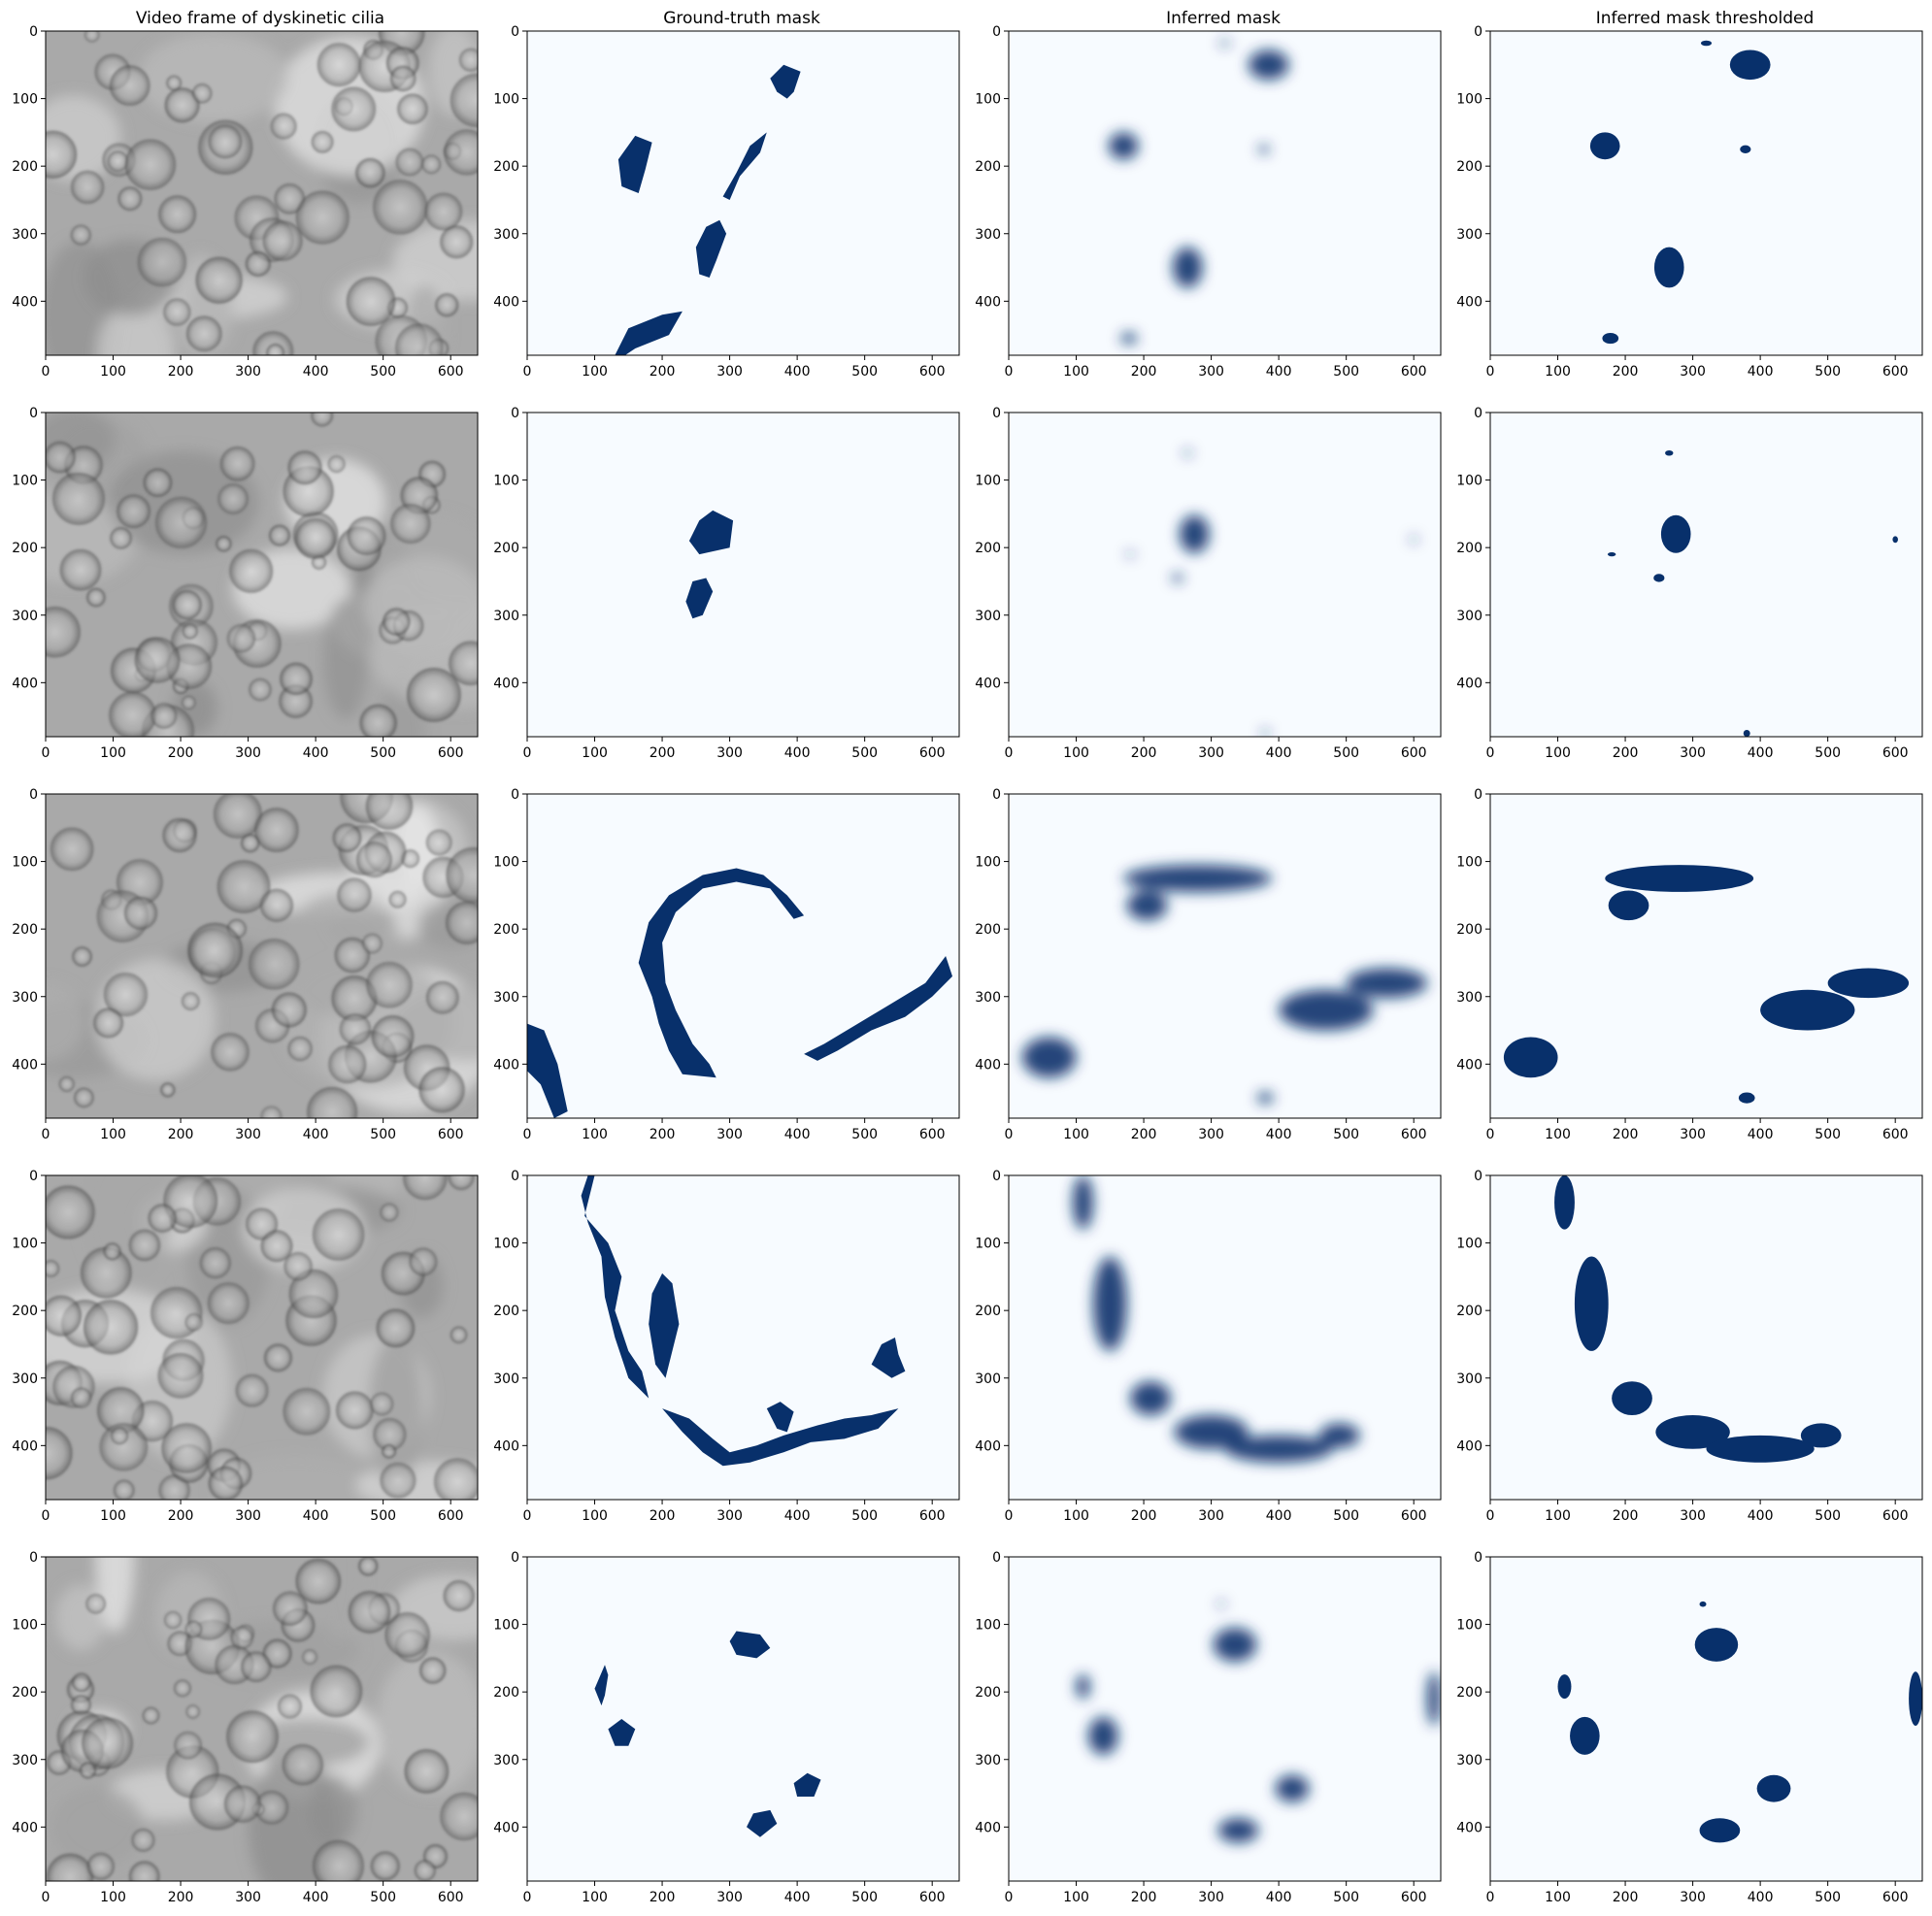  I want to click on panel-r1-c4: 0 100 200 300 400 500 600 0 100 200 300 400, so click(1690, 202).